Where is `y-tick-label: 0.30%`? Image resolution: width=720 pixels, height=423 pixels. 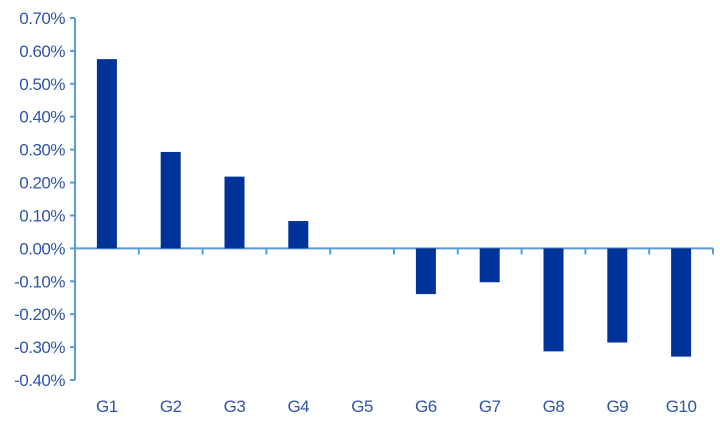 y-tick-label: 0.30% is located at coordinates (42, 150).